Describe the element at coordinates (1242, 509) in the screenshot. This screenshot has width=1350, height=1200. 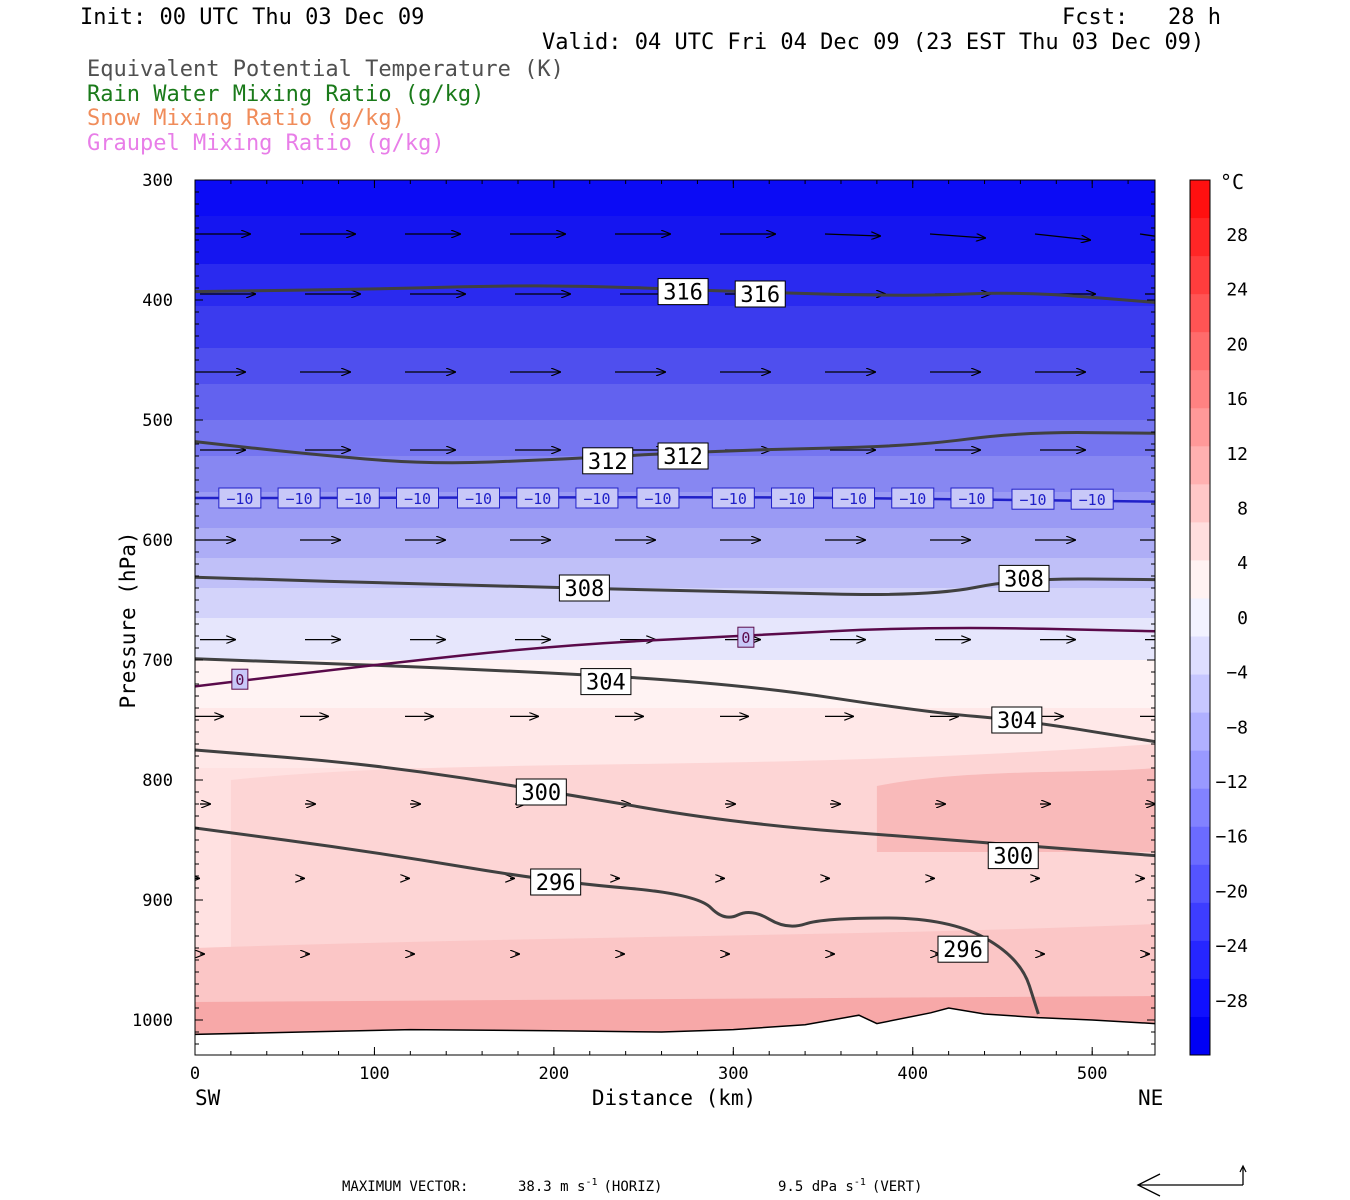
I see `colorbar-tick-label: 8` at that location.